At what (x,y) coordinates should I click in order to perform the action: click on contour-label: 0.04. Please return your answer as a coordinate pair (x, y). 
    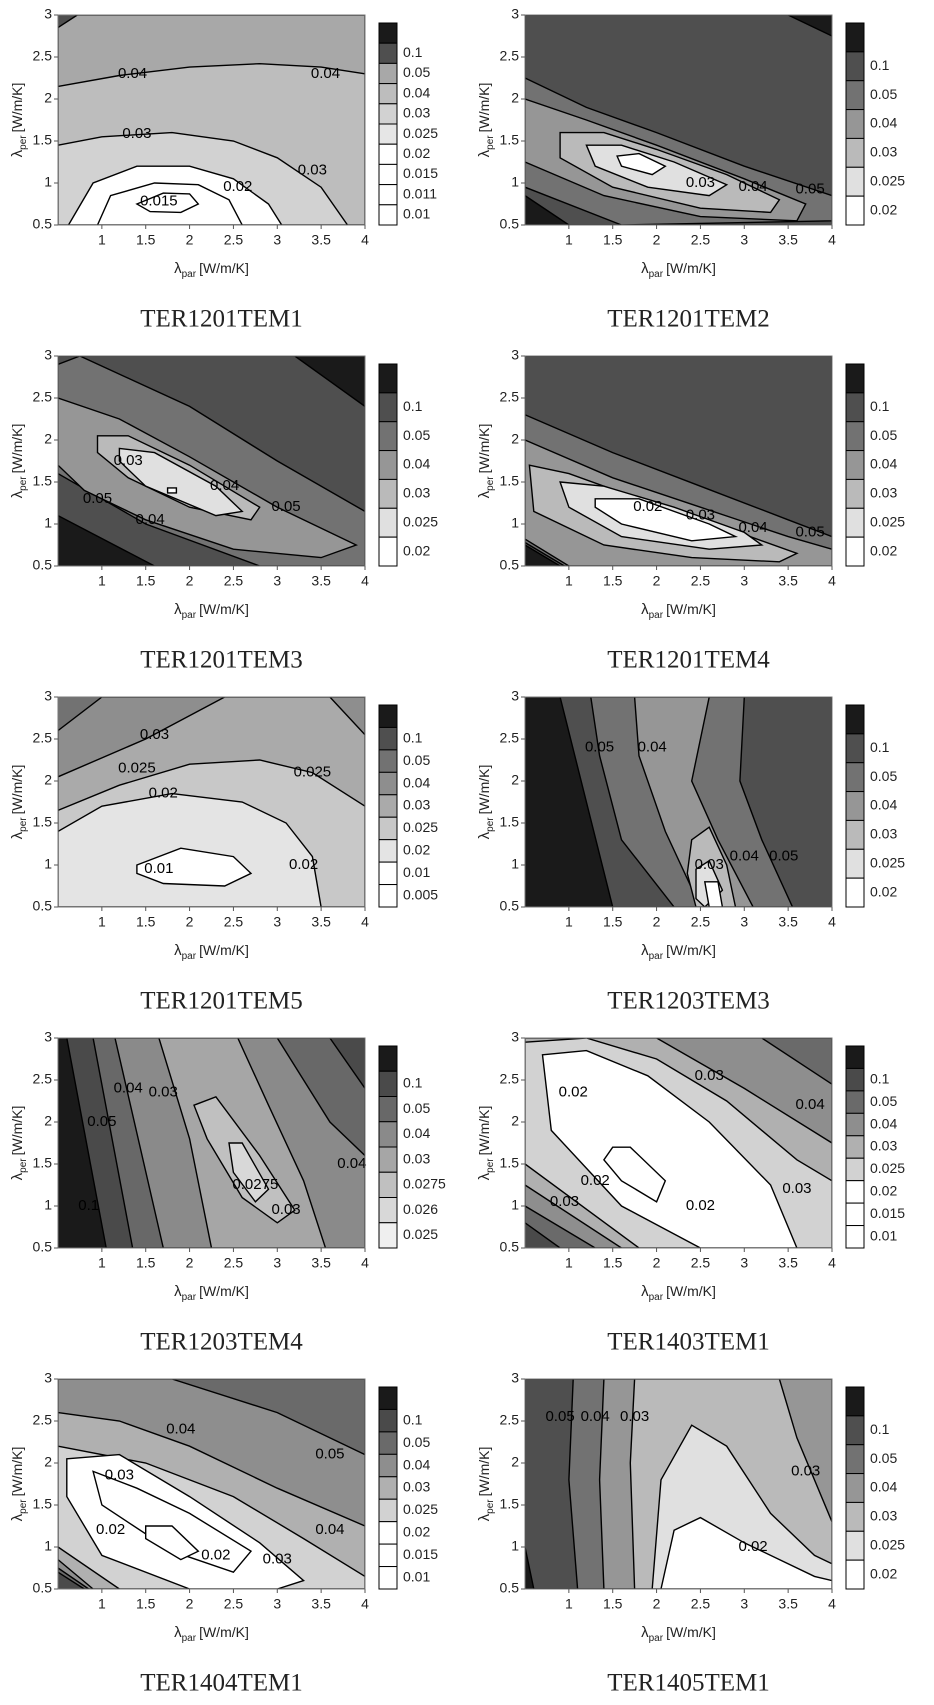
    Looking at the image, I should click on (149, 519).